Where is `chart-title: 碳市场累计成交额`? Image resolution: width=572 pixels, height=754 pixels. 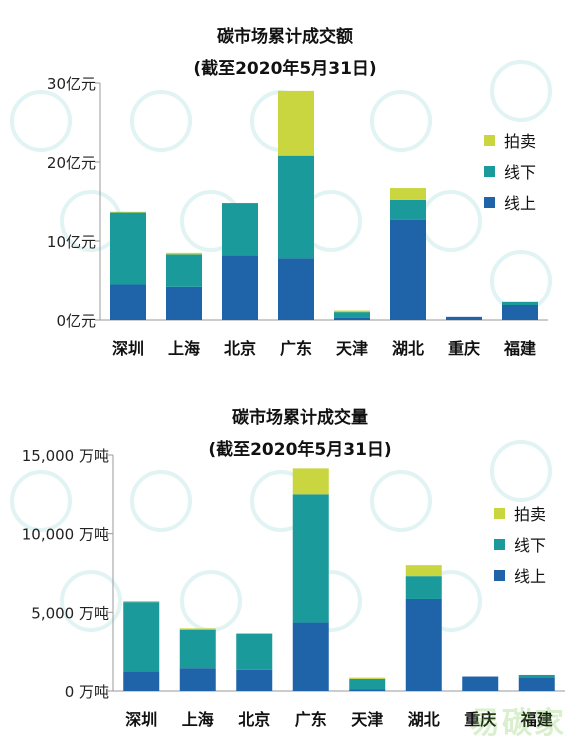
chart-title: 碳市场累计成交额 is located at coordinates (285, 36).